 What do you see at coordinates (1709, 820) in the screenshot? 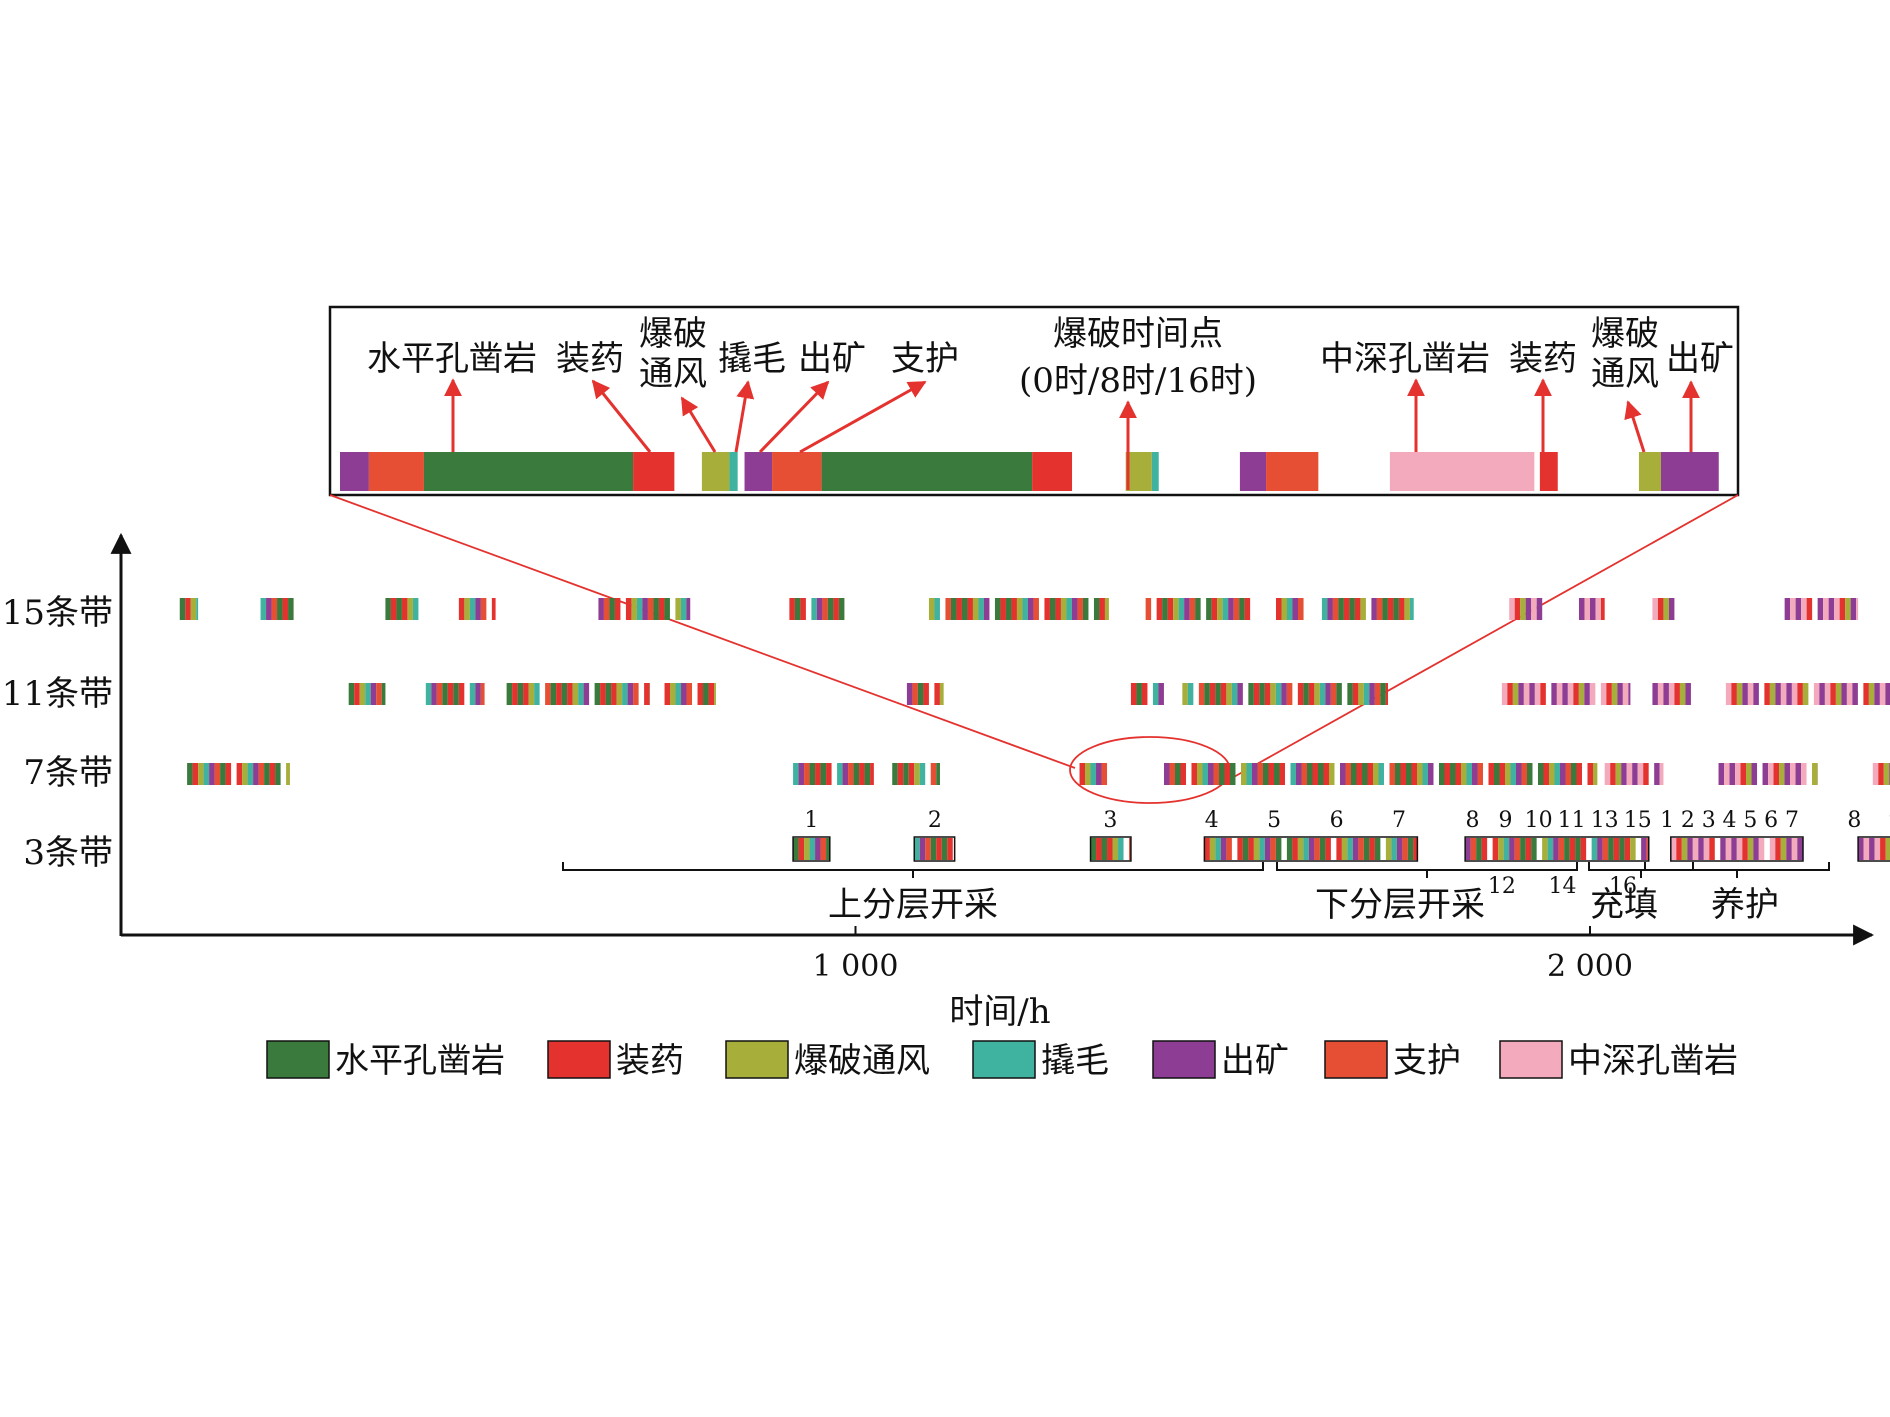
I see `lower-num-a-2: 3` at bounding box center [1709, 820].